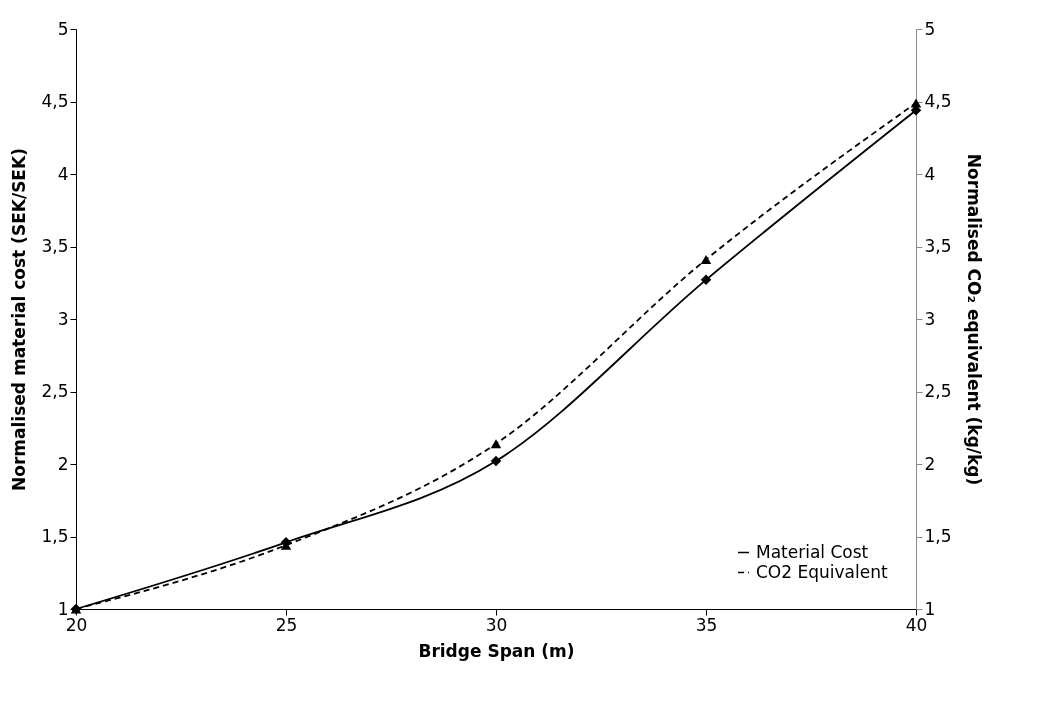 This screenshot has height=713, width=1050. Describe the element at coordinates (973, 319) in the screenshot. I see `y2-axis-title: Normalised CO₂ equivalent (kg/kg)` at that location.